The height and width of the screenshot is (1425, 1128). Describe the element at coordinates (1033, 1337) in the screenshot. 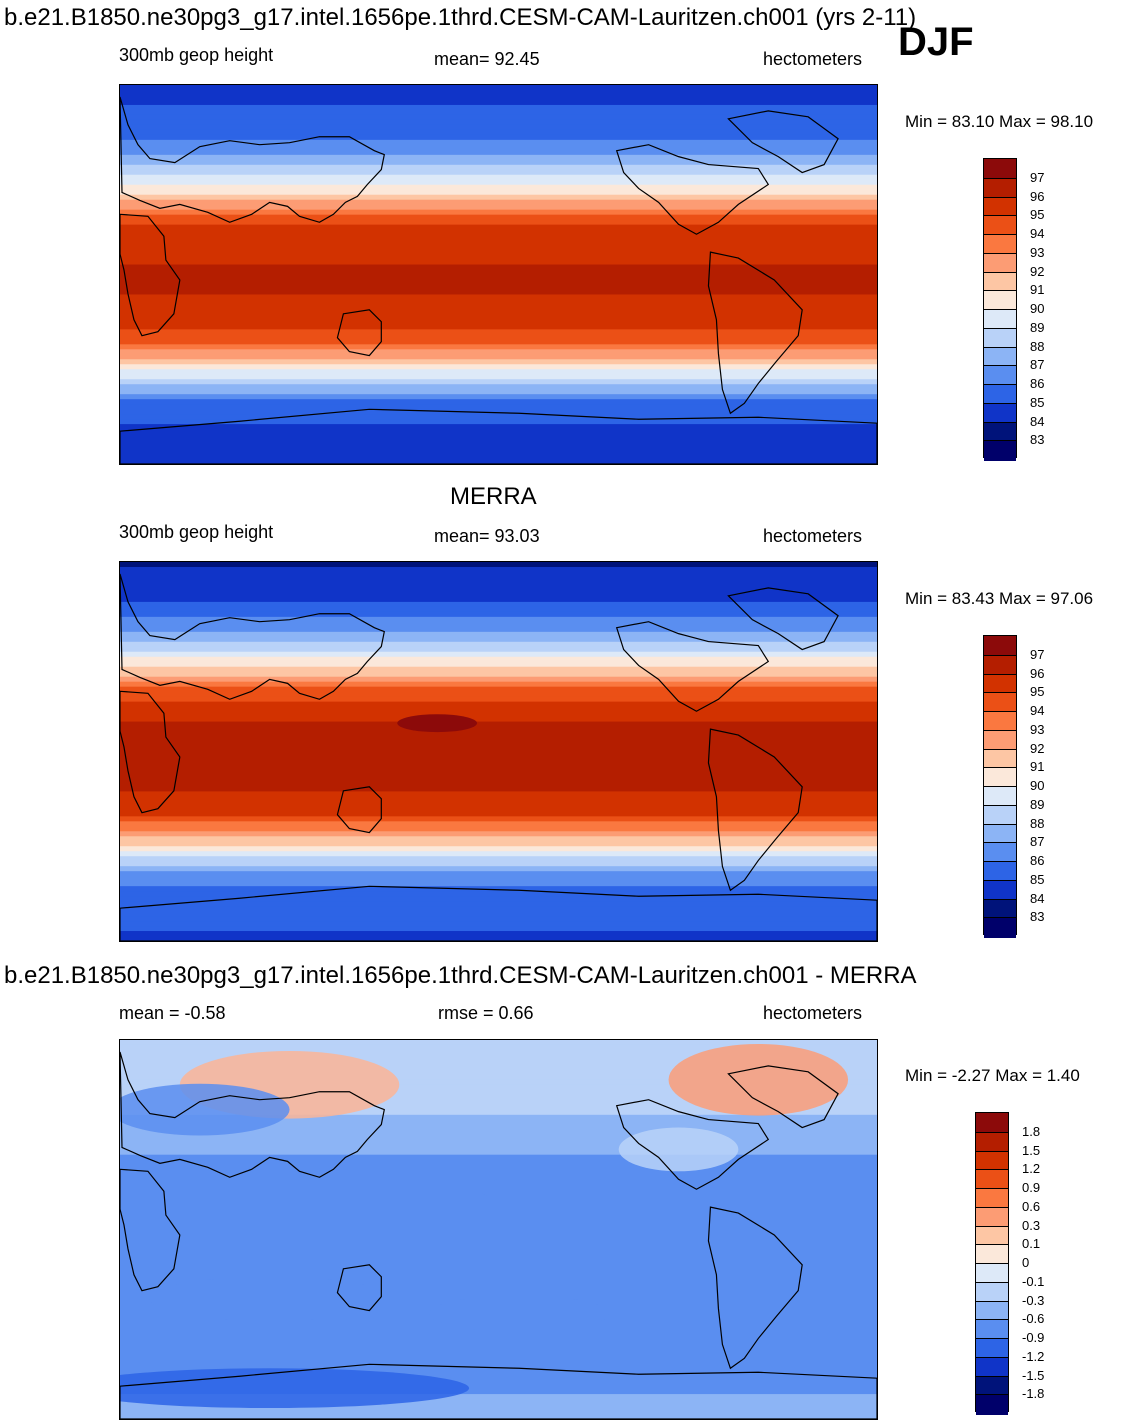

I see `colorbar-label: -0.9` at that location.